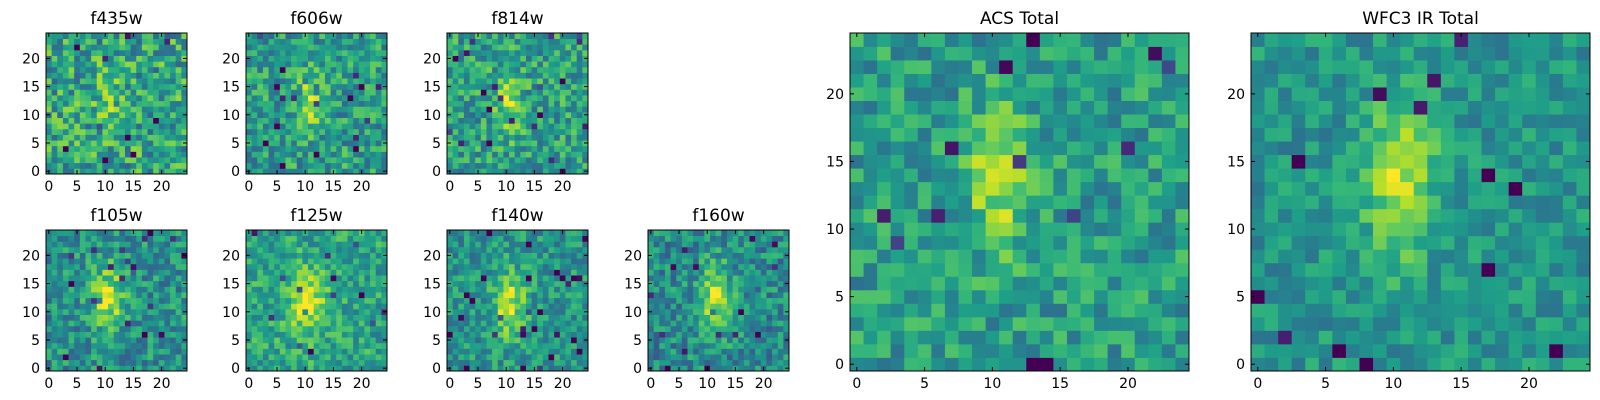  What do you see at coordinates (362, 384) in the screenshot?
I see `x-tick-label: 20` at bounding box center [362, 384].